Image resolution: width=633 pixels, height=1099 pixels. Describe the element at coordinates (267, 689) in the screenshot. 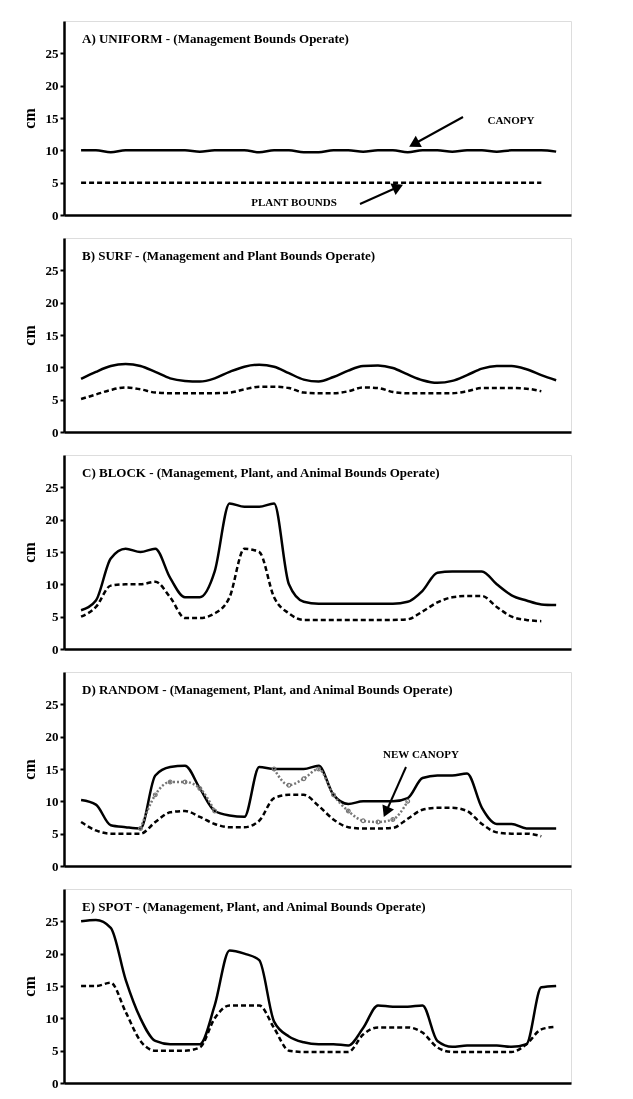

I see `text: D) RANDOM - (Management, Plant, and Animal Bounds Operate)` at that location.